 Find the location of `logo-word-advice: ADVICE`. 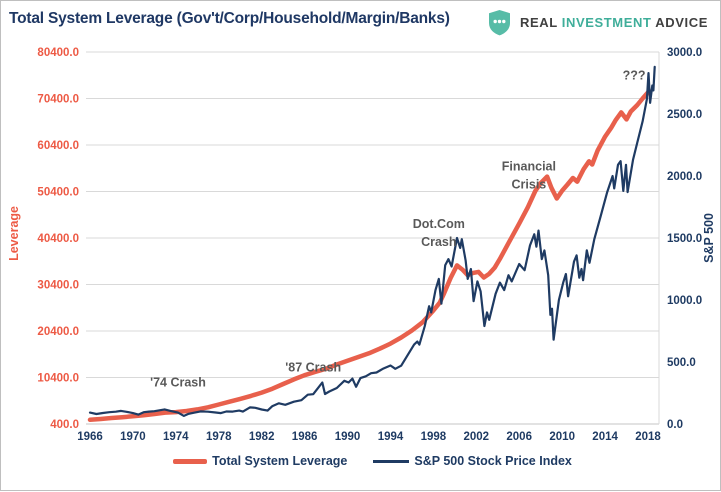

logo-word-advice: ADVICE is located at coordinates (681, 22).